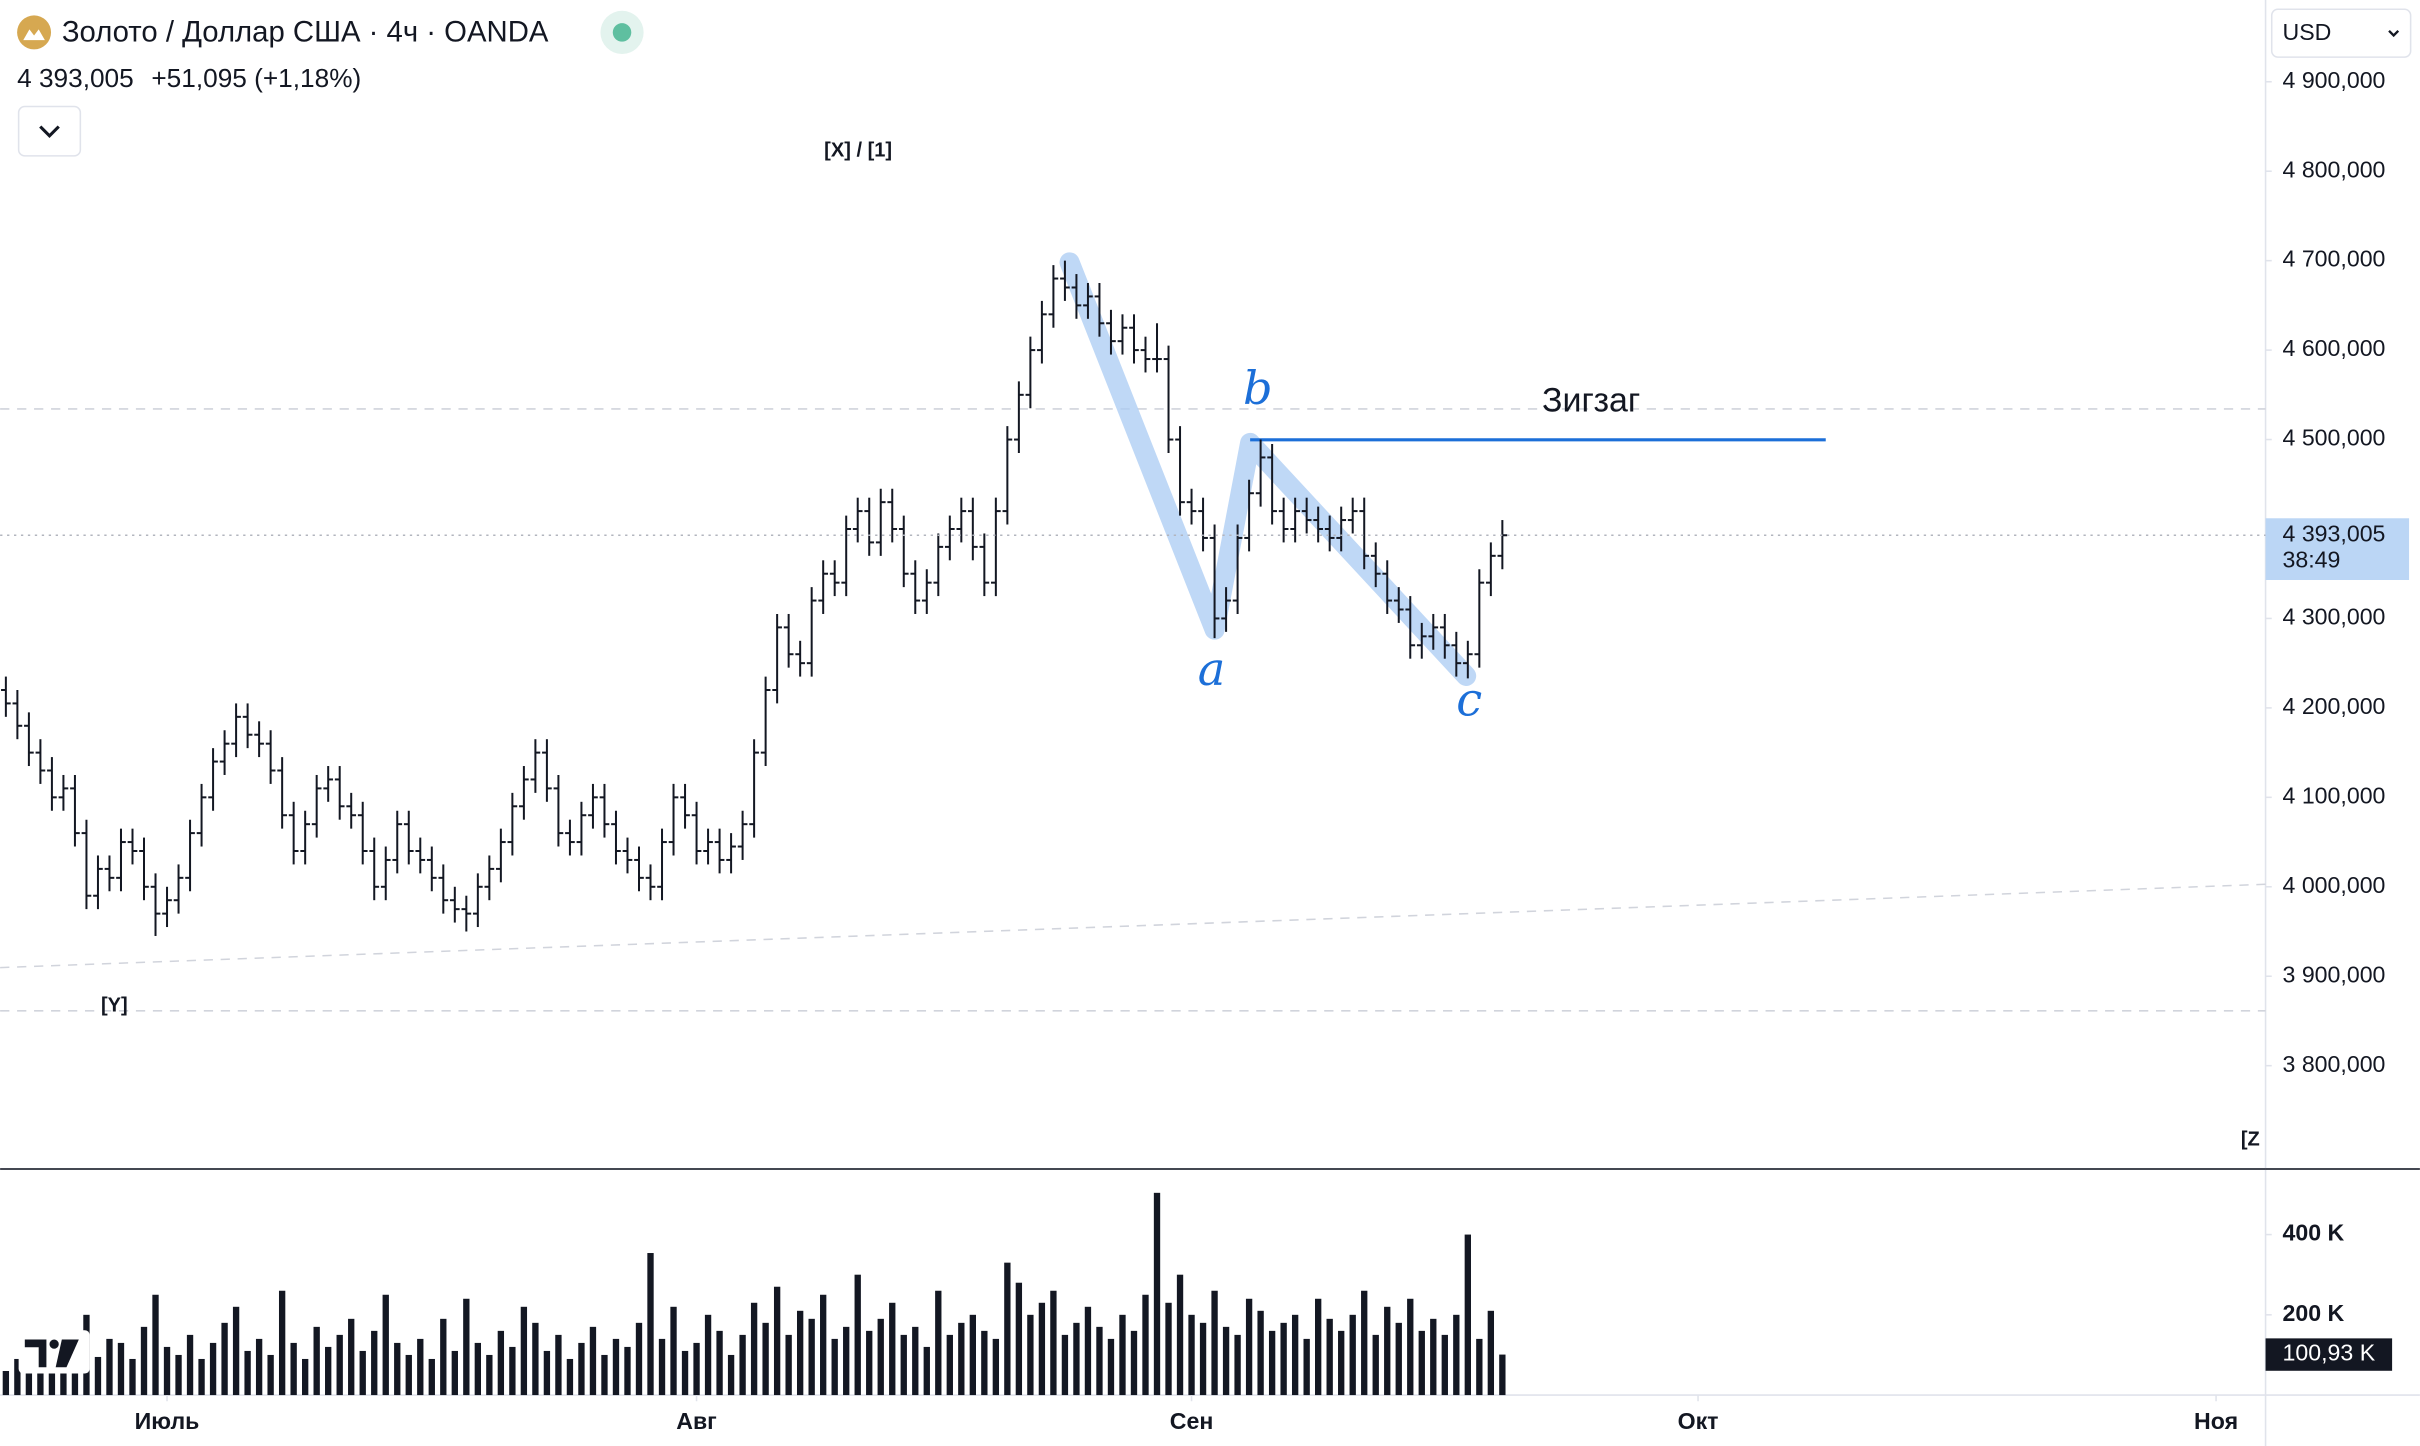 Image resolution: width=2420 pixels, height=1446 pixels. What do you see at coordinates (114, 1005) in the screenshot?
I see `wave-label: [Y]` at bounding box center [114, 1005].